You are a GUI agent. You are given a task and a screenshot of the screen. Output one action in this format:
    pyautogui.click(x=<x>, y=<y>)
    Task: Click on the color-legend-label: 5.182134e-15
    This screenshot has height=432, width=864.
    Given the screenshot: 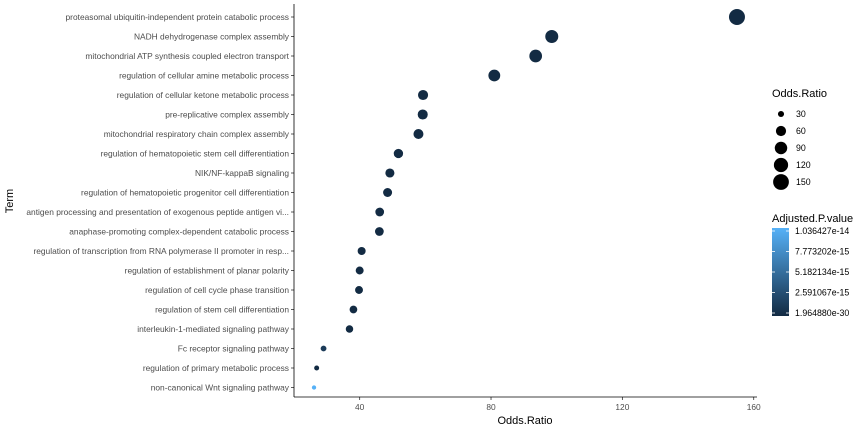 What is the action you would take?
    pyautogui.click(x=822, y=272)
    